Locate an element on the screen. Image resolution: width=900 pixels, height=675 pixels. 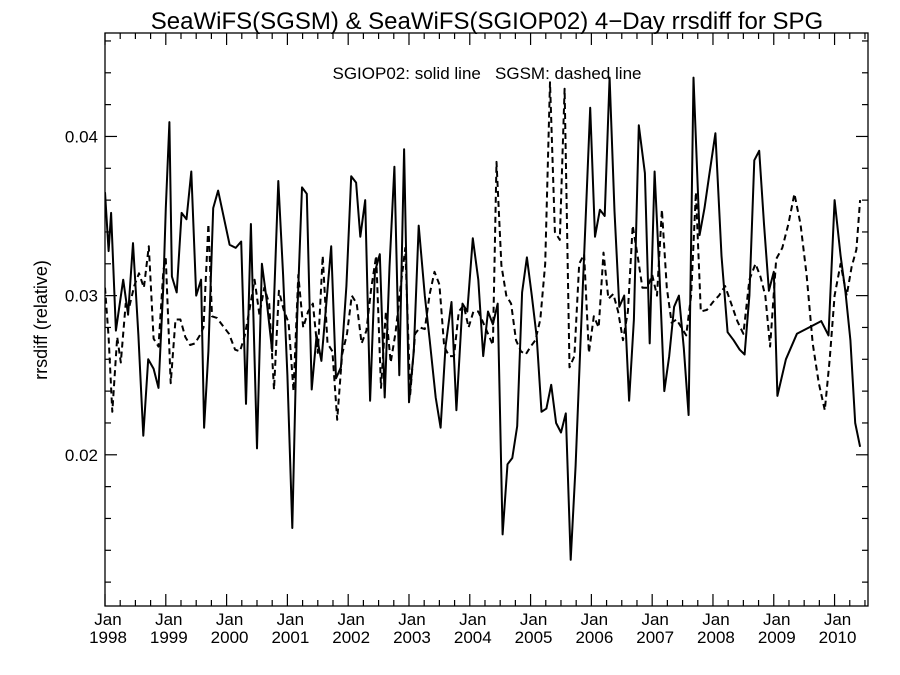
x-tick-year-label: 2003 is located at coordinates (412, 637).